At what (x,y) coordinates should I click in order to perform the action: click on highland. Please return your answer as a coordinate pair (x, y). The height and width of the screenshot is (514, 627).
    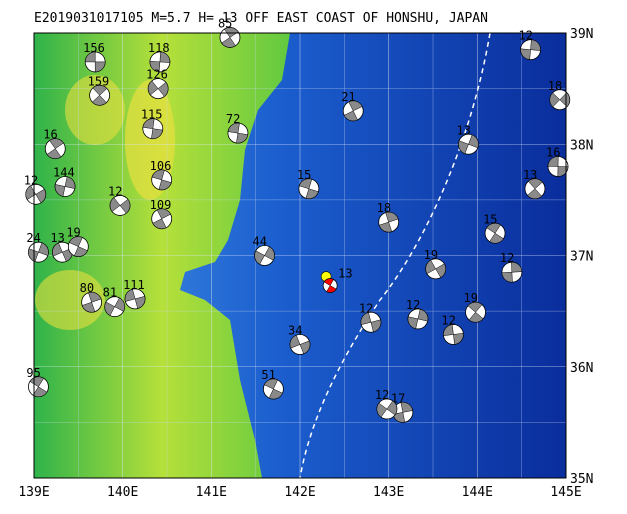
    Looking at the image, I should click on (70, 300).